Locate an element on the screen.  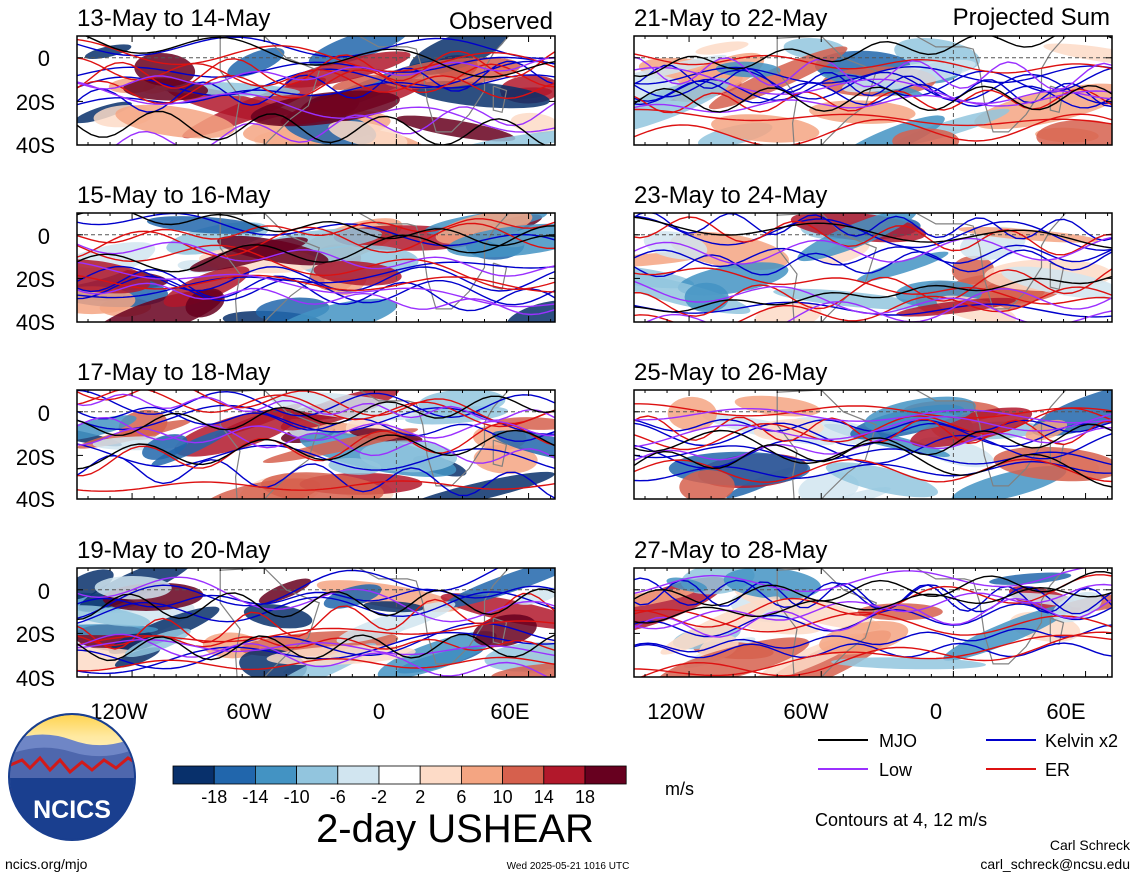
panel-title-left-3: 17-May to 18-May is located at coordinates (173, 372).